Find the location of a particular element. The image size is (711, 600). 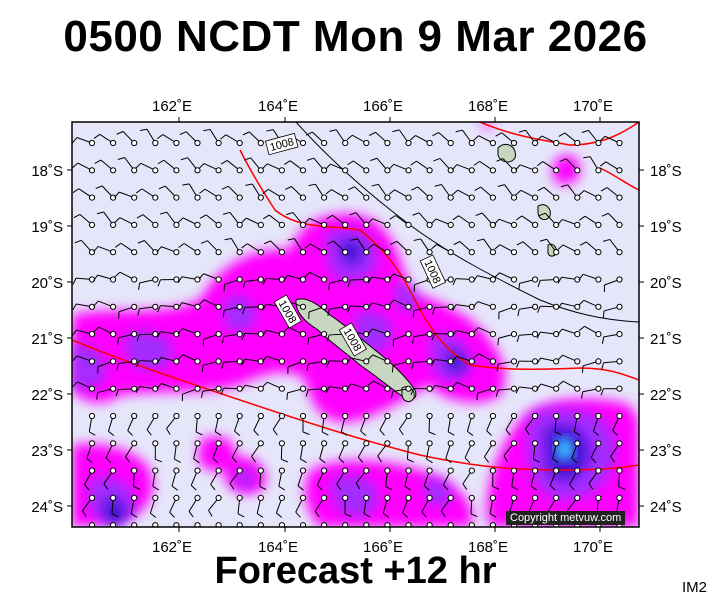

precipitation-max is located at coordinates (565, 449).